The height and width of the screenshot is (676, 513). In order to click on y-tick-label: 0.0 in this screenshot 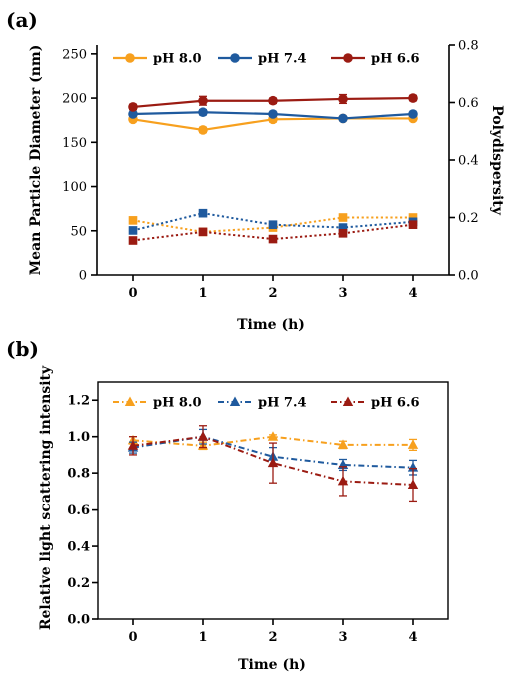, I will do `click(78, 620)`.